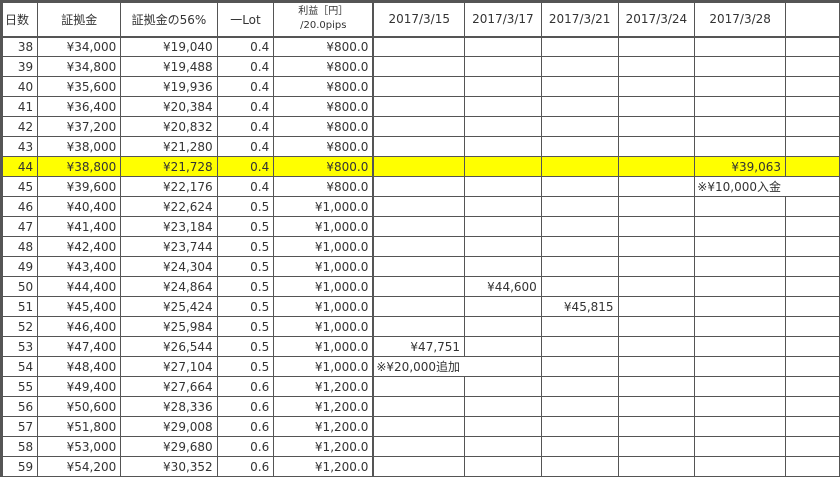 The height and width of the screenshot is (501, 840). I want to click on date-cell-1: ※¥20,000追加, so click(418, 366).